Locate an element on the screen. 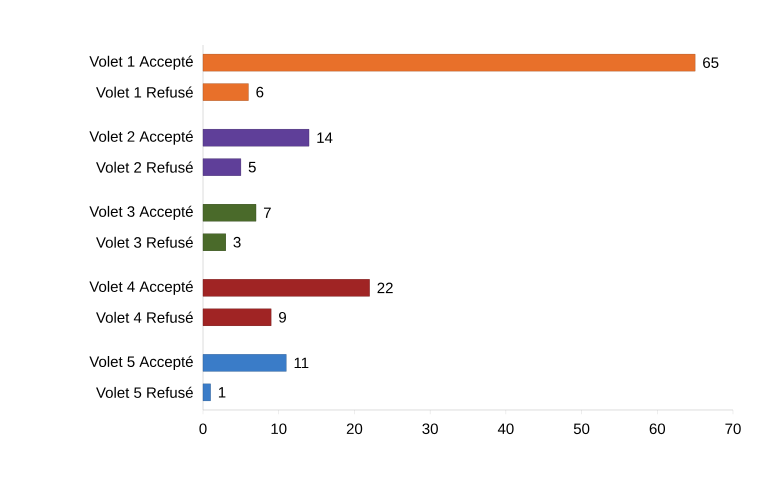 This screenshot has height=481, width=770. x-tick-label: 60 is located at coordinates (658, 428).